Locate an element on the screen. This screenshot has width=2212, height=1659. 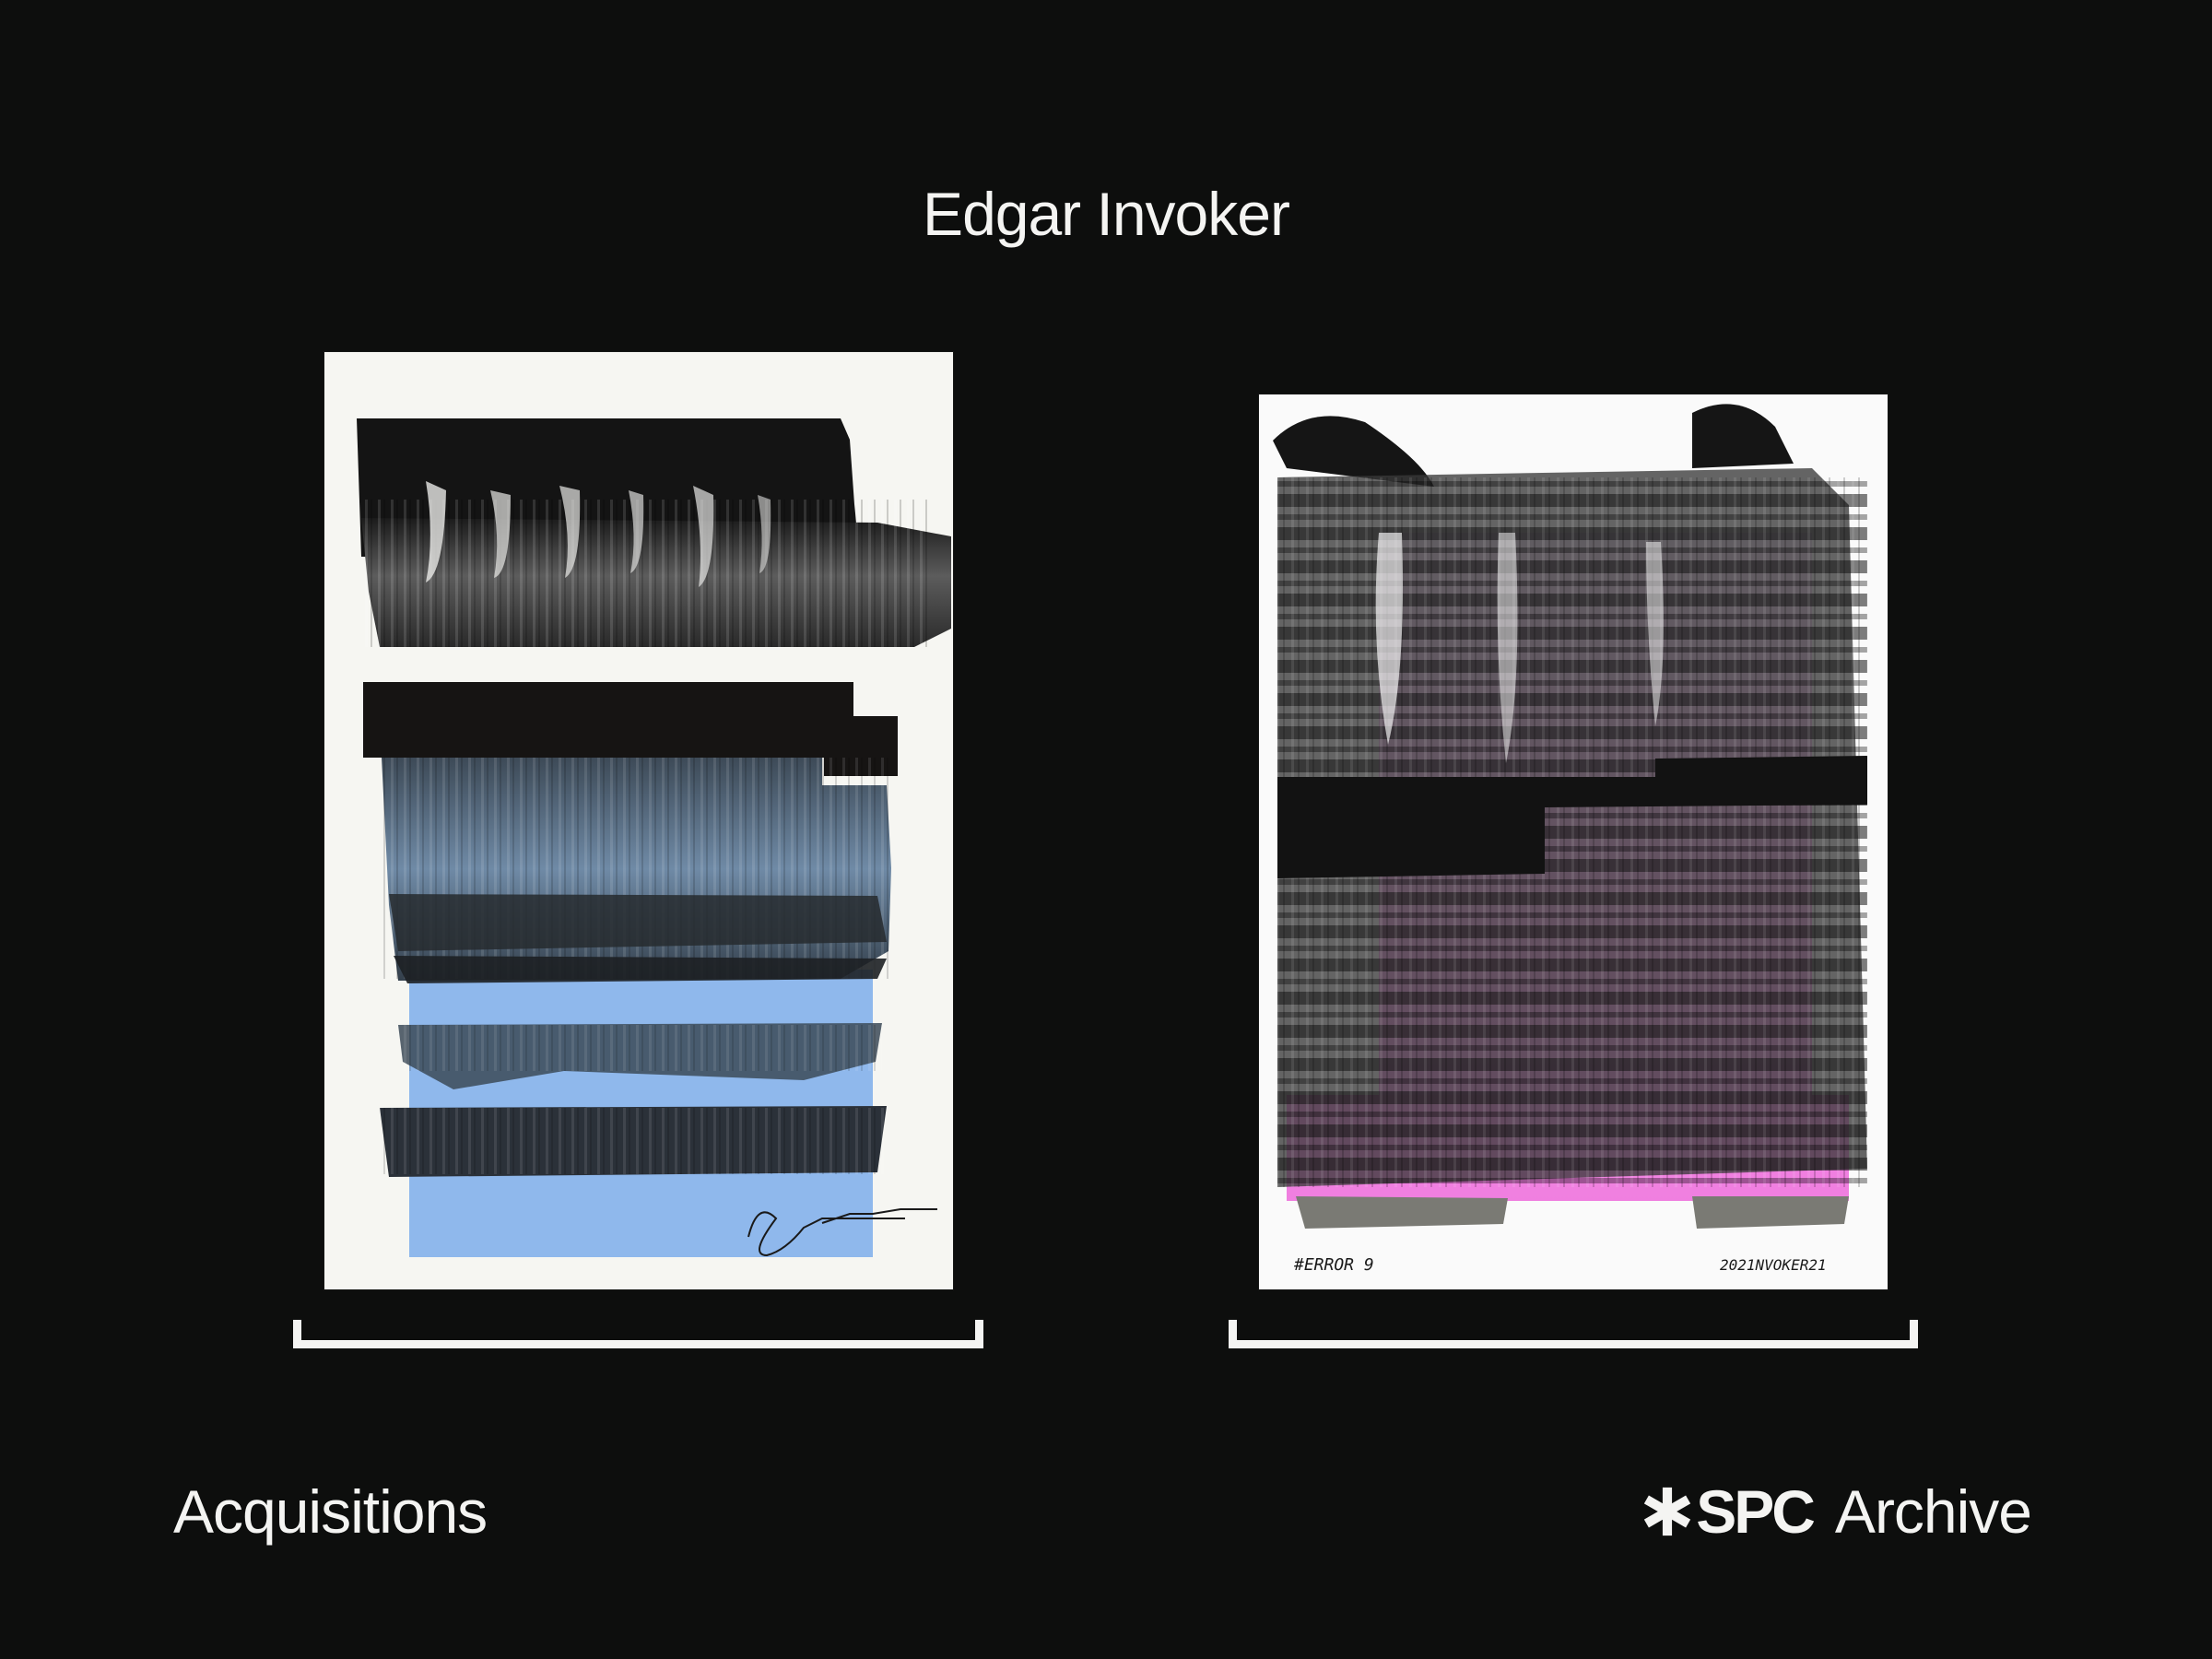
page-title: Edgar Invoker is located at coordinates (1106, 214).